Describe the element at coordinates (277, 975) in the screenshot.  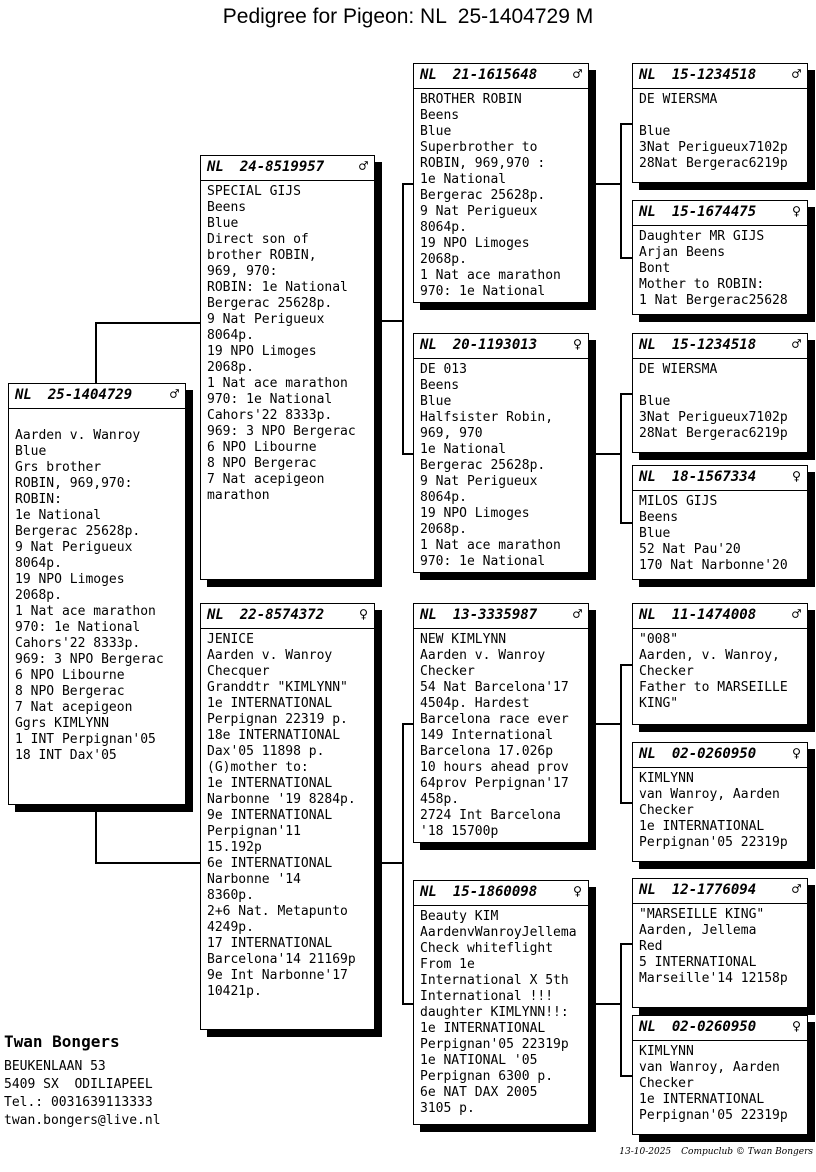
I see `pedigree-text-line: 9e Int Narbonne'17` at that location.